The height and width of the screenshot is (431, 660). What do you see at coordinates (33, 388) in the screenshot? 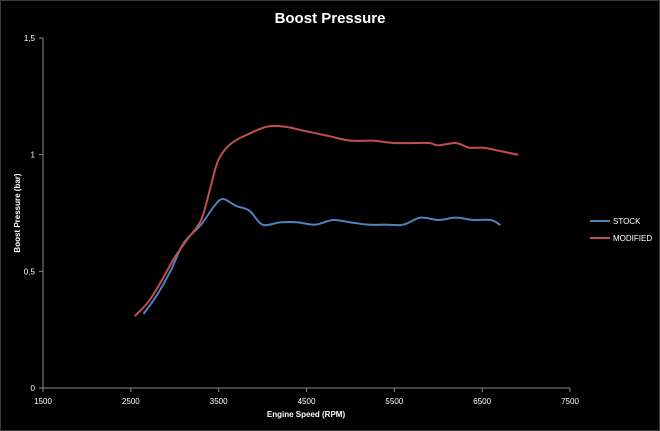
I see `y-tick-label: 0` at bounding box center [33, 388].